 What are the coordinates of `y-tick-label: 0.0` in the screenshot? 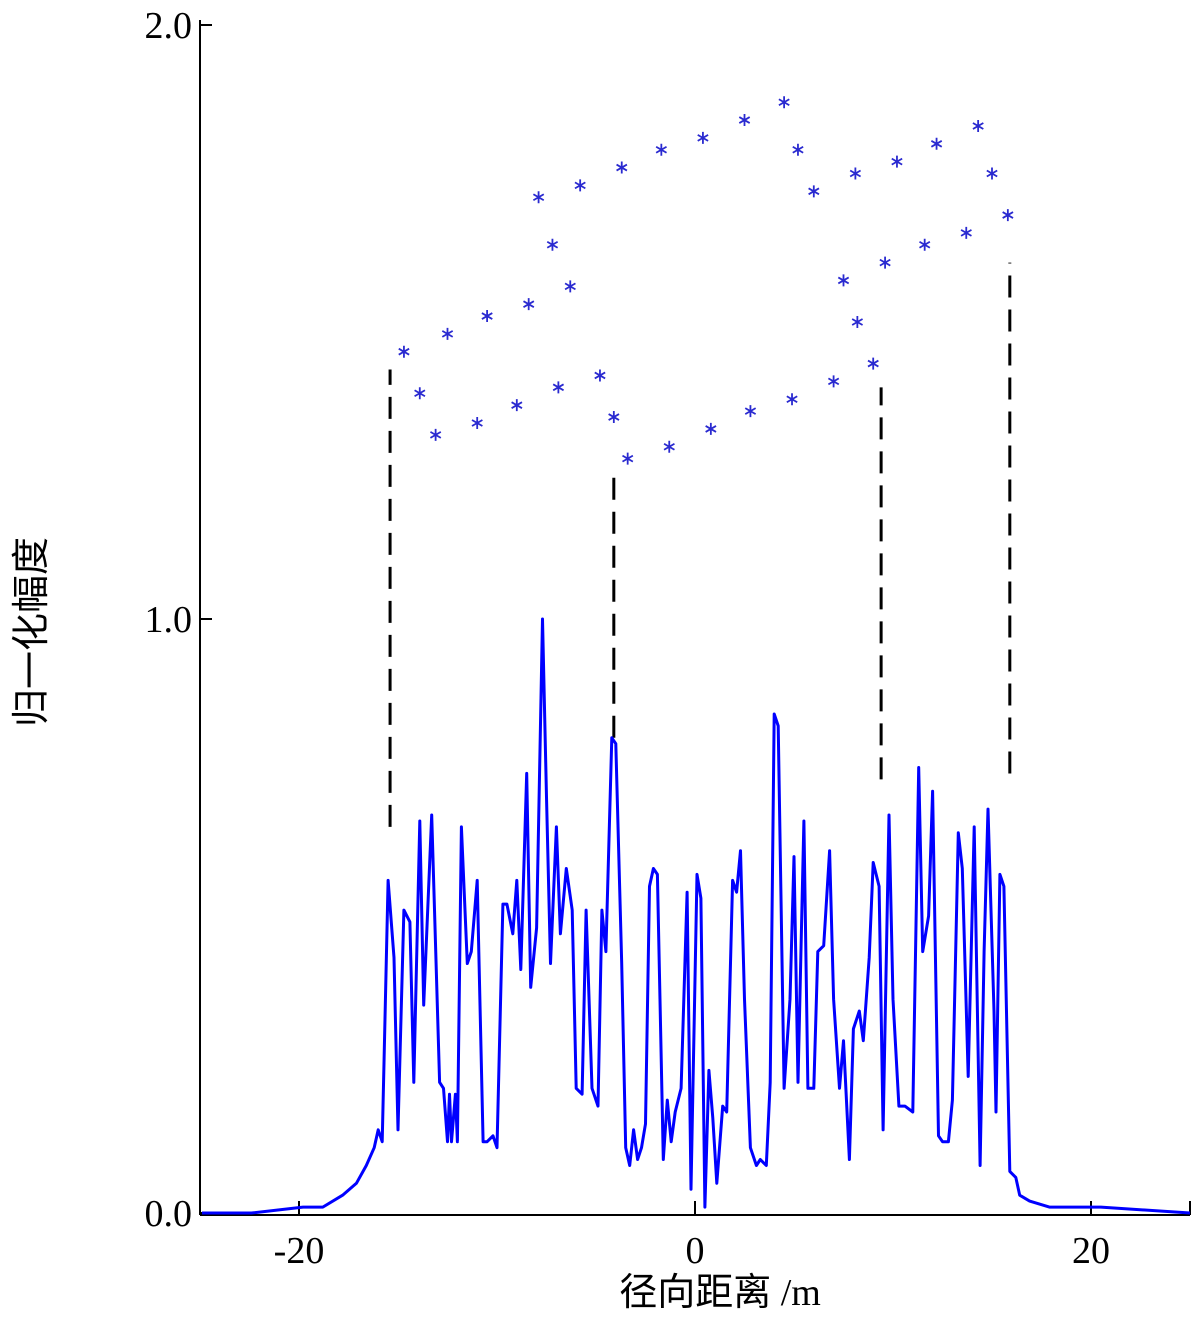 It's located at (169, 1214).